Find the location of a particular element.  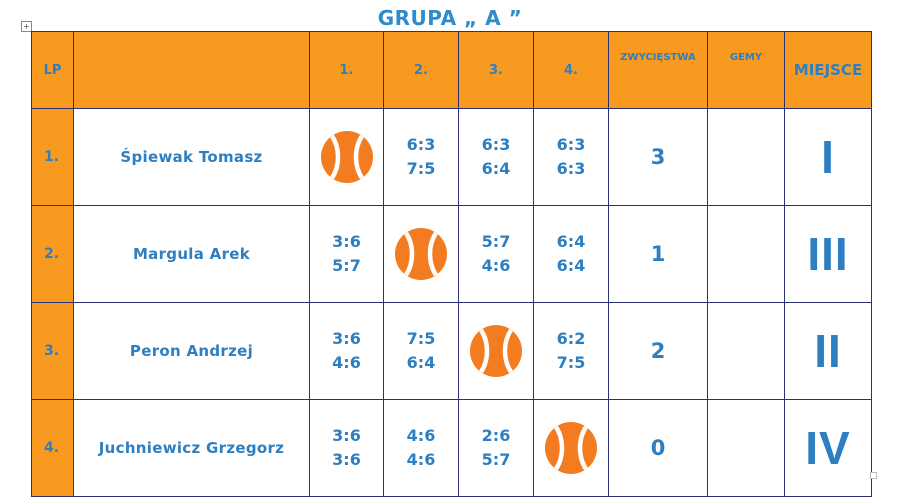

row-number: 2. is located at coordinates (52, 254).